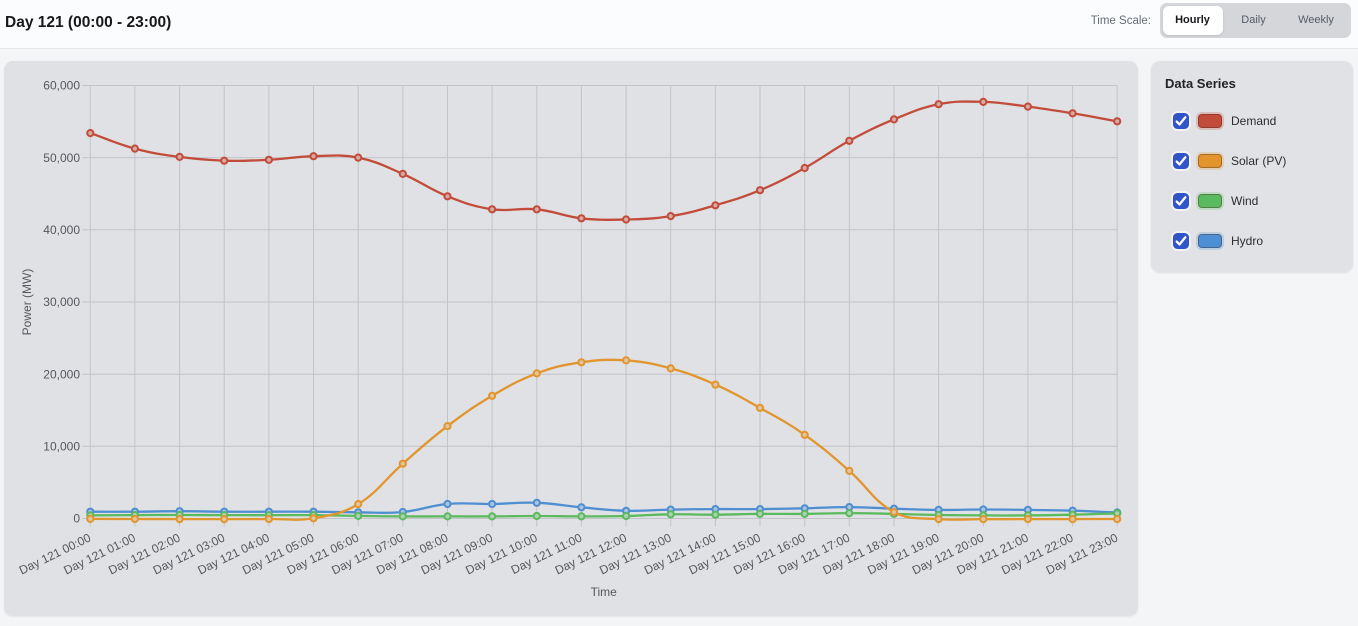 The image size is (1358, 626). I want to click on svg-text: Time, so click(604, 592).